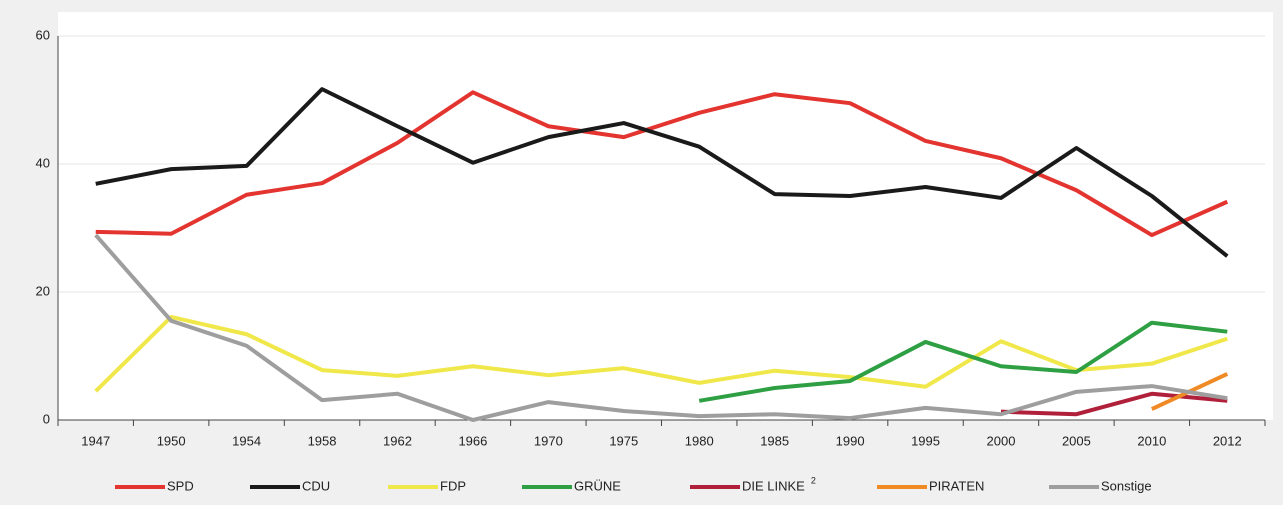 Image resolution: width=1283 pixels, height=505 pixels. What do you see at coordinates (548, 440) in the screenshot?
I see `x-tick-label: 1970` at bounding box center [548, 440].